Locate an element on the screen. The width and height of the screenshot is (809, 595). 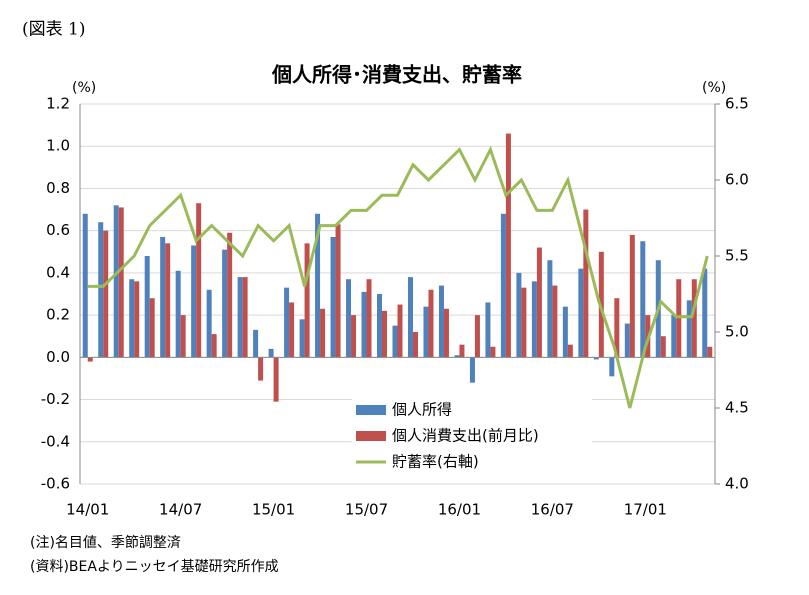
x-tick-label: 14/01 is located at coordinates (87, 510).